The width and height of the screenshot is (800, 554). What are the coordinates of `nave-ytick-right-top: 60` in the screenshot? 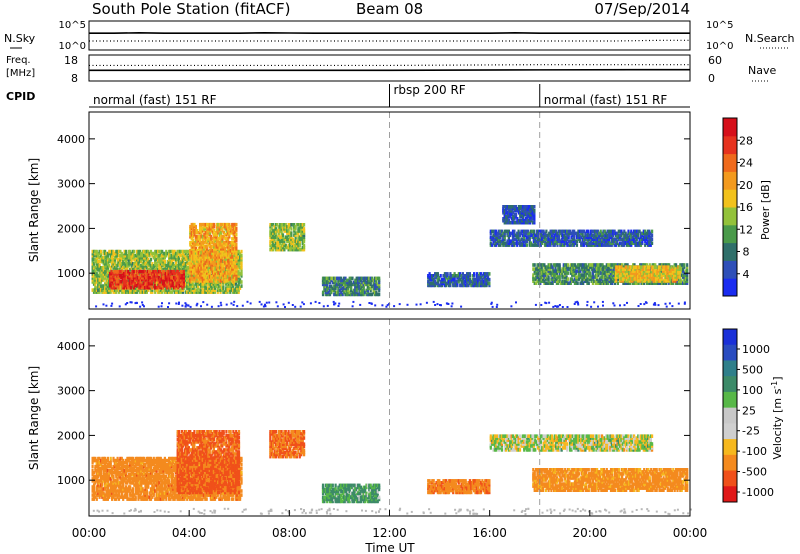 It's located at (715, 60).